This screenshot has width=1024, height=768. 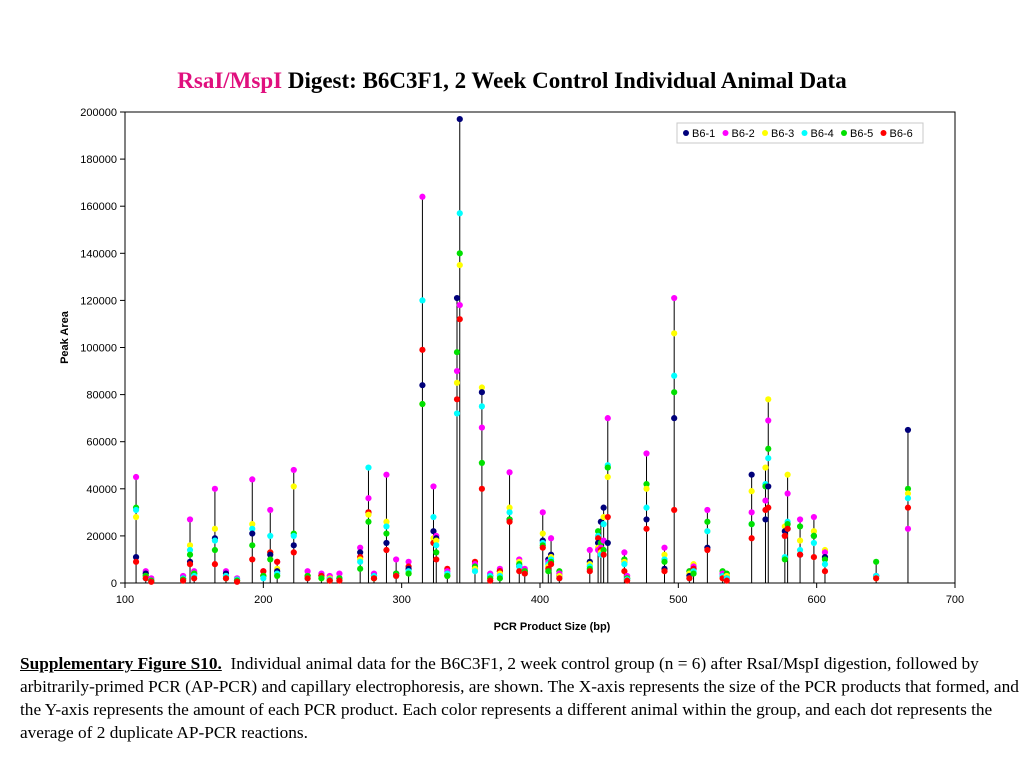 What do you see at coordinates (816, 600) in the screenshot?
I see `x-tick-label: 600` at bounding box center [816, 600].